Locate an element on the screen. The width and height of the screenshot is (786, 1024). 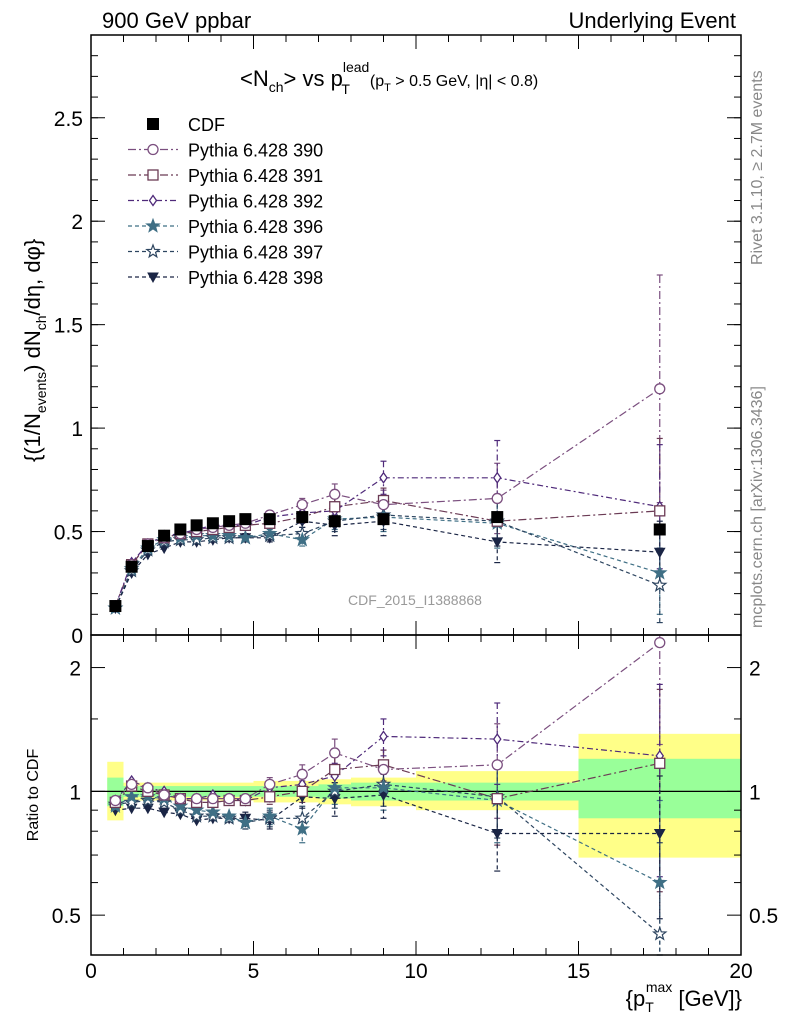
main-ytick-label: 1.5 is located at coordinates (68, 326).